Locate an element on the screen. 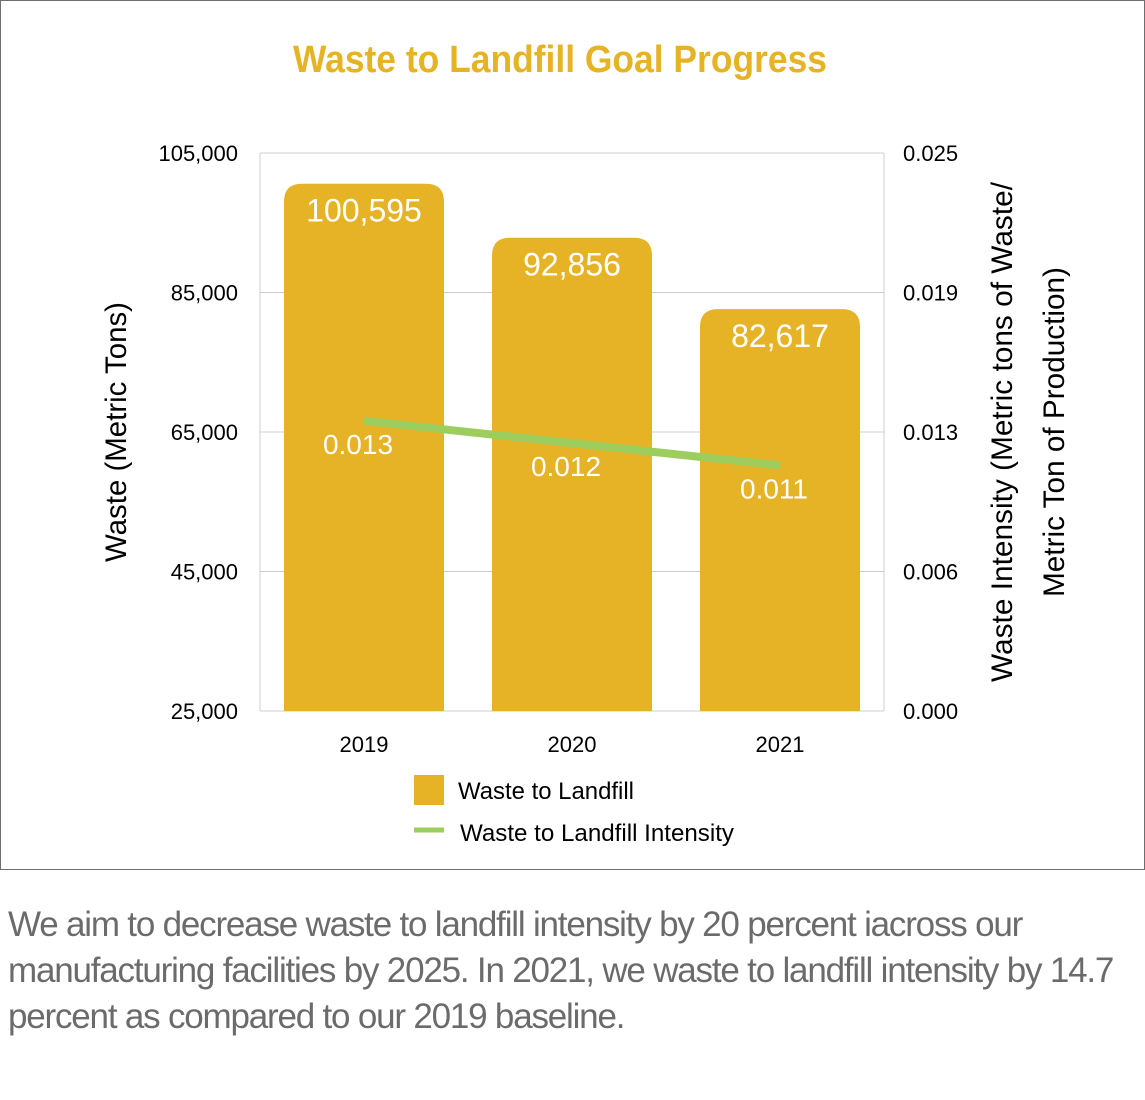 The image size is (1145, 1100). y-tick-label: 105,000 is located at coordinates (198, 153).